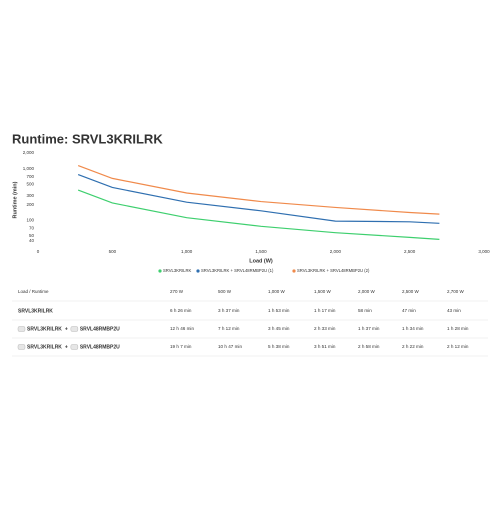 The image size is (500, 505). I want to click on table-cell: 1 h 34 min, so click(413, 328).